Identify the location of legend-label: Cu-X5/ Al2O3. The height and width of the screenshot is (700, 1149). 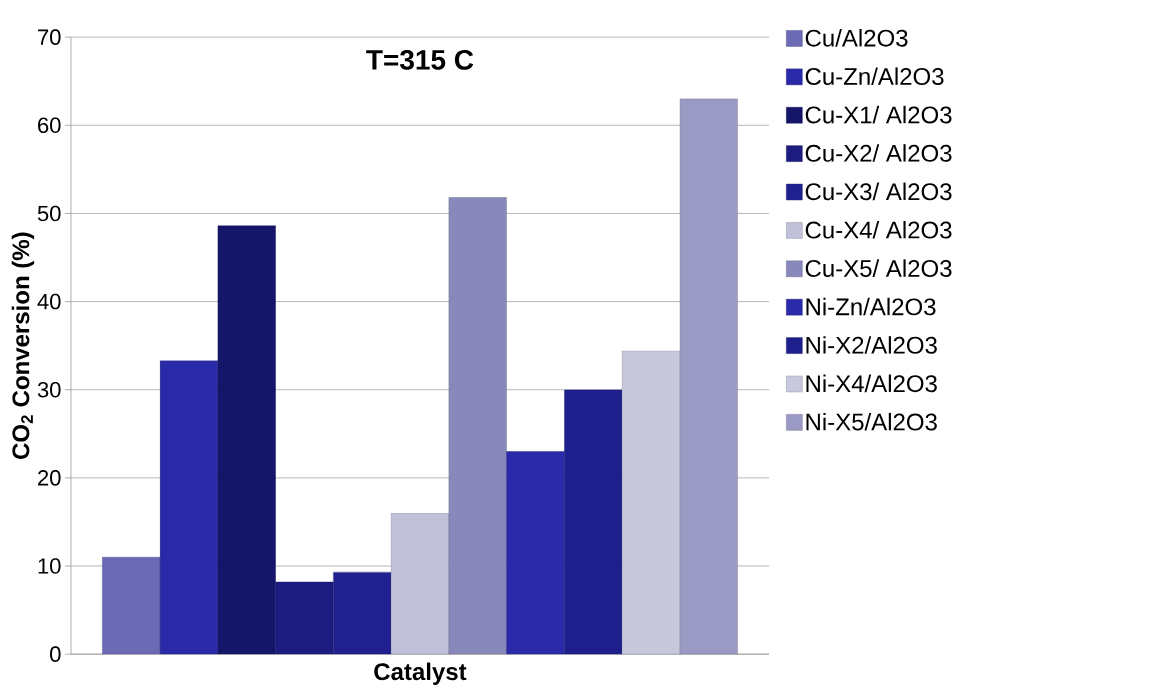
(878, 268).